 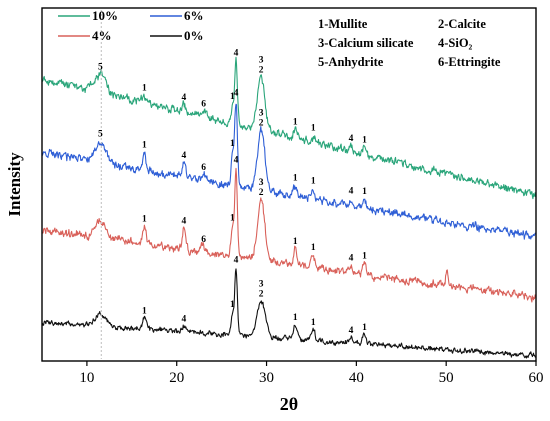 I want to click on phase-key-item: 4-SiO₂, so click(x=455, y=43).